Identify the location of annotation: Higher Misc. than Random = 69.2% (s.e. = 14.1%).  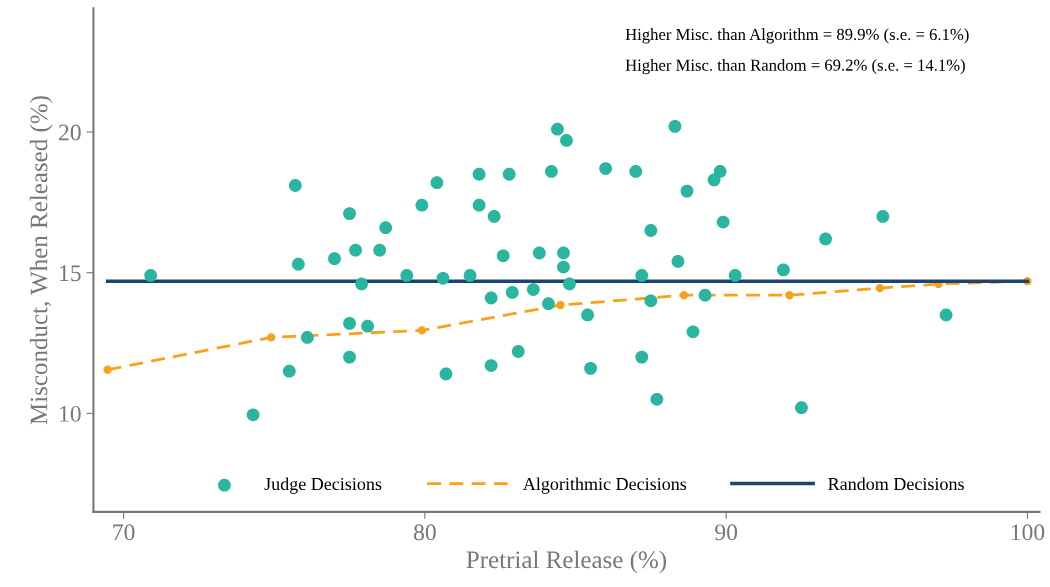
(795, 67).